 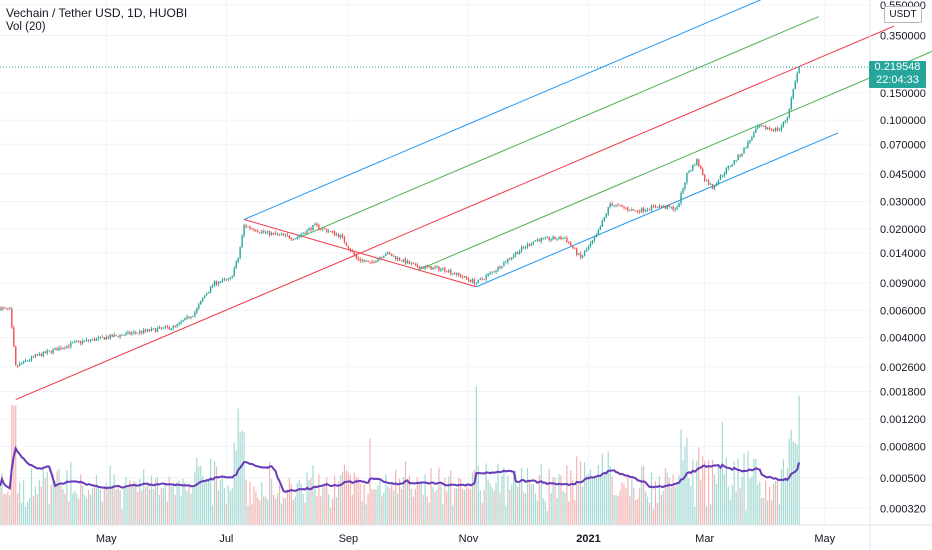 I want to click on last-price-badge: 0.219548 22:04:33, so click(x=897, y=74).